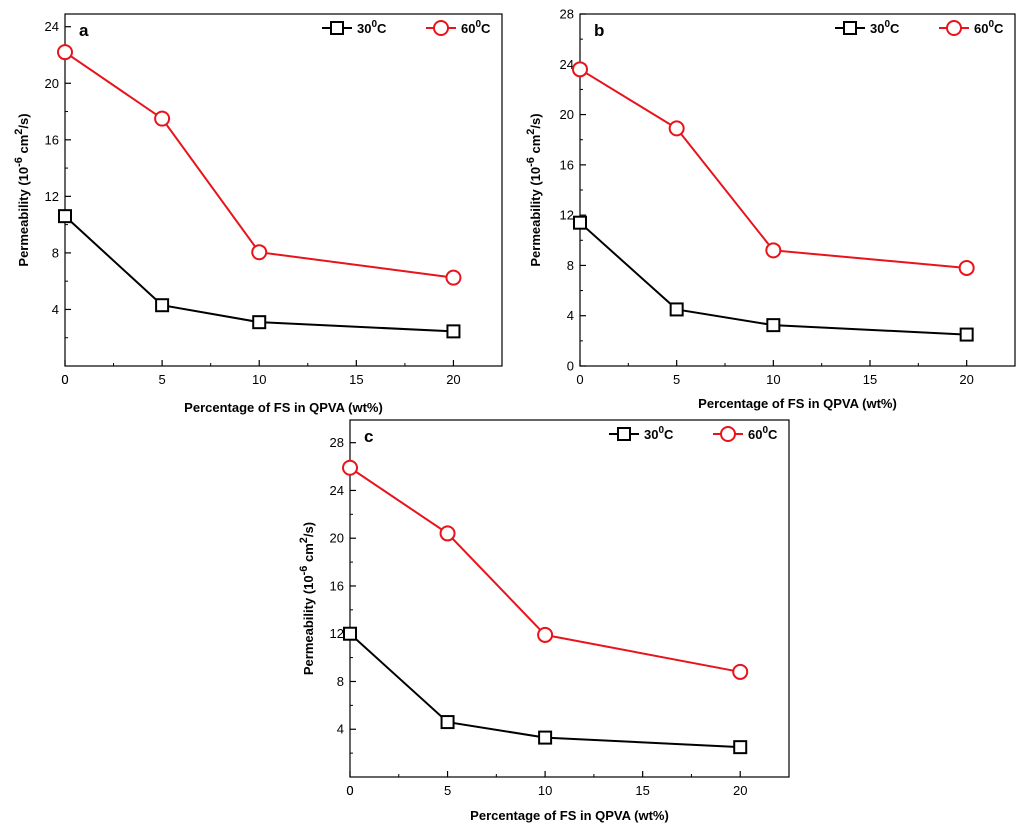 The width and height of the screenshot is (1024, 837). I want to click on panel-label: a, so click(84, 30).